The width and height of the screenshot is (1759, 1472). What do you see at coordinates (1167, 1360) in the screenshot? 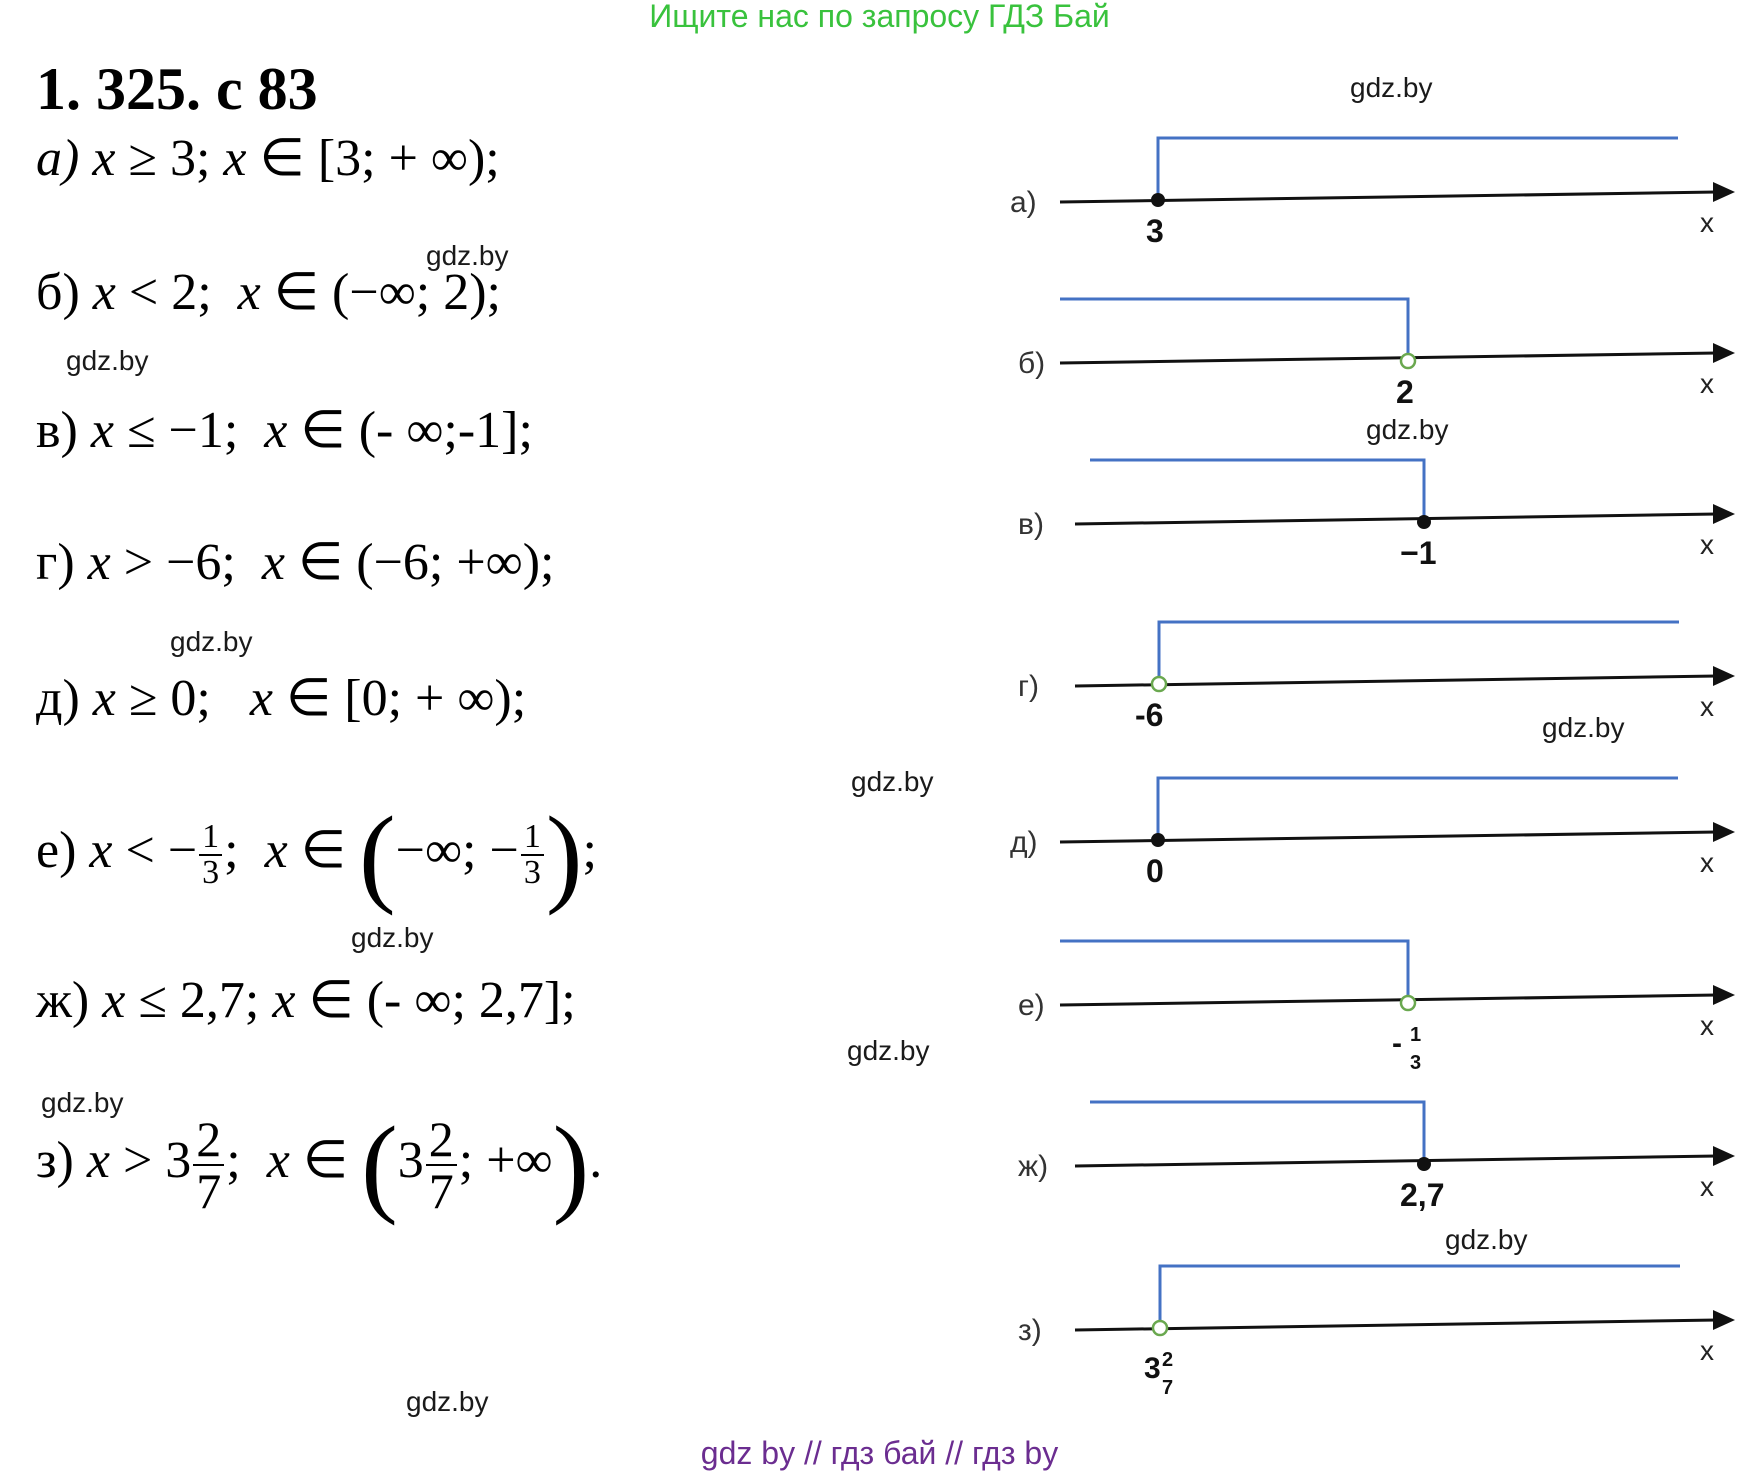
I see `point-label-numerator: 2` at bounding box center [1167, 1360].